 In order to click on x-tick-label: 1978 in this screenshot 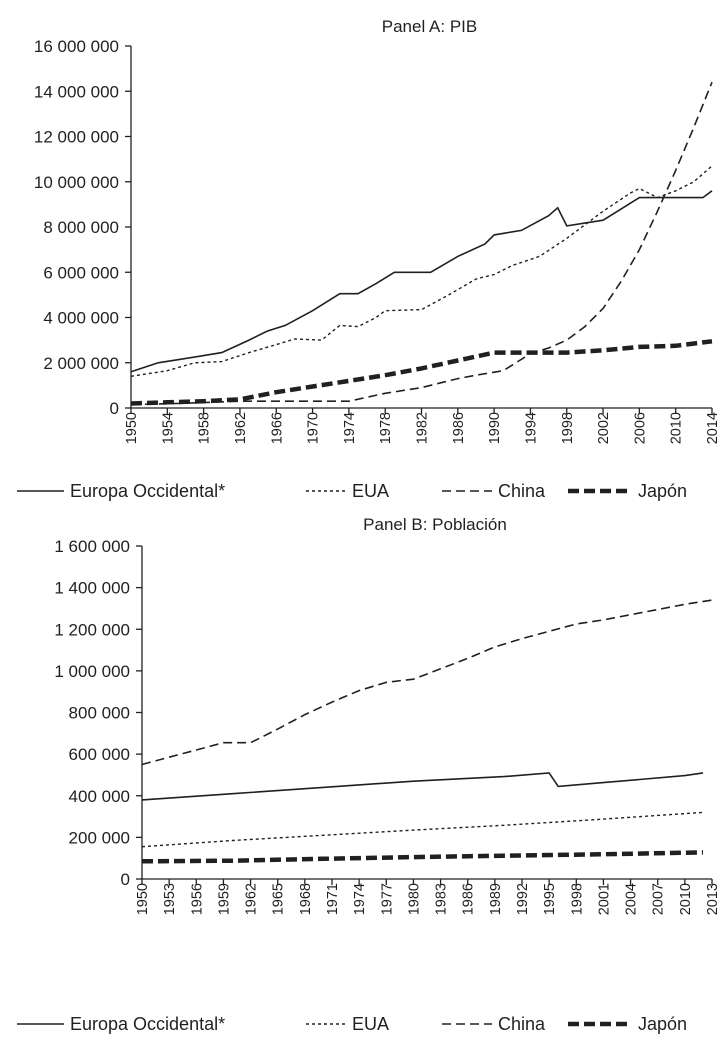, I will do `click(386, 428)`.